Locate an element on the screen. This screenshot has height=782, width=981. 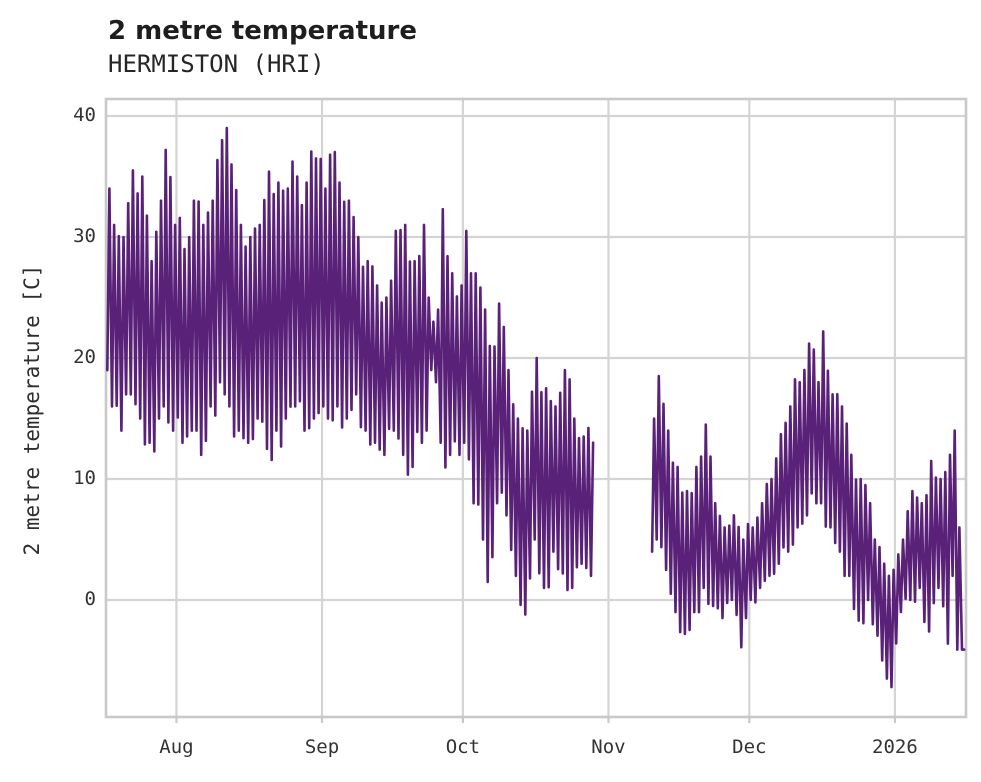
x-tick-label: Nov is located at coordinates (608, 747).